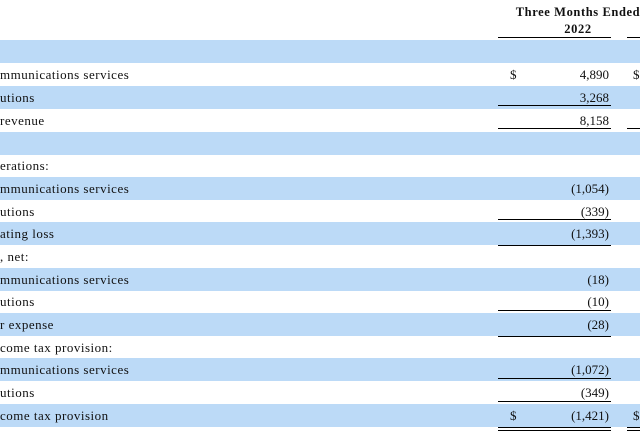  I want to click on header-period: Three Months Ended, so click(577, 12).